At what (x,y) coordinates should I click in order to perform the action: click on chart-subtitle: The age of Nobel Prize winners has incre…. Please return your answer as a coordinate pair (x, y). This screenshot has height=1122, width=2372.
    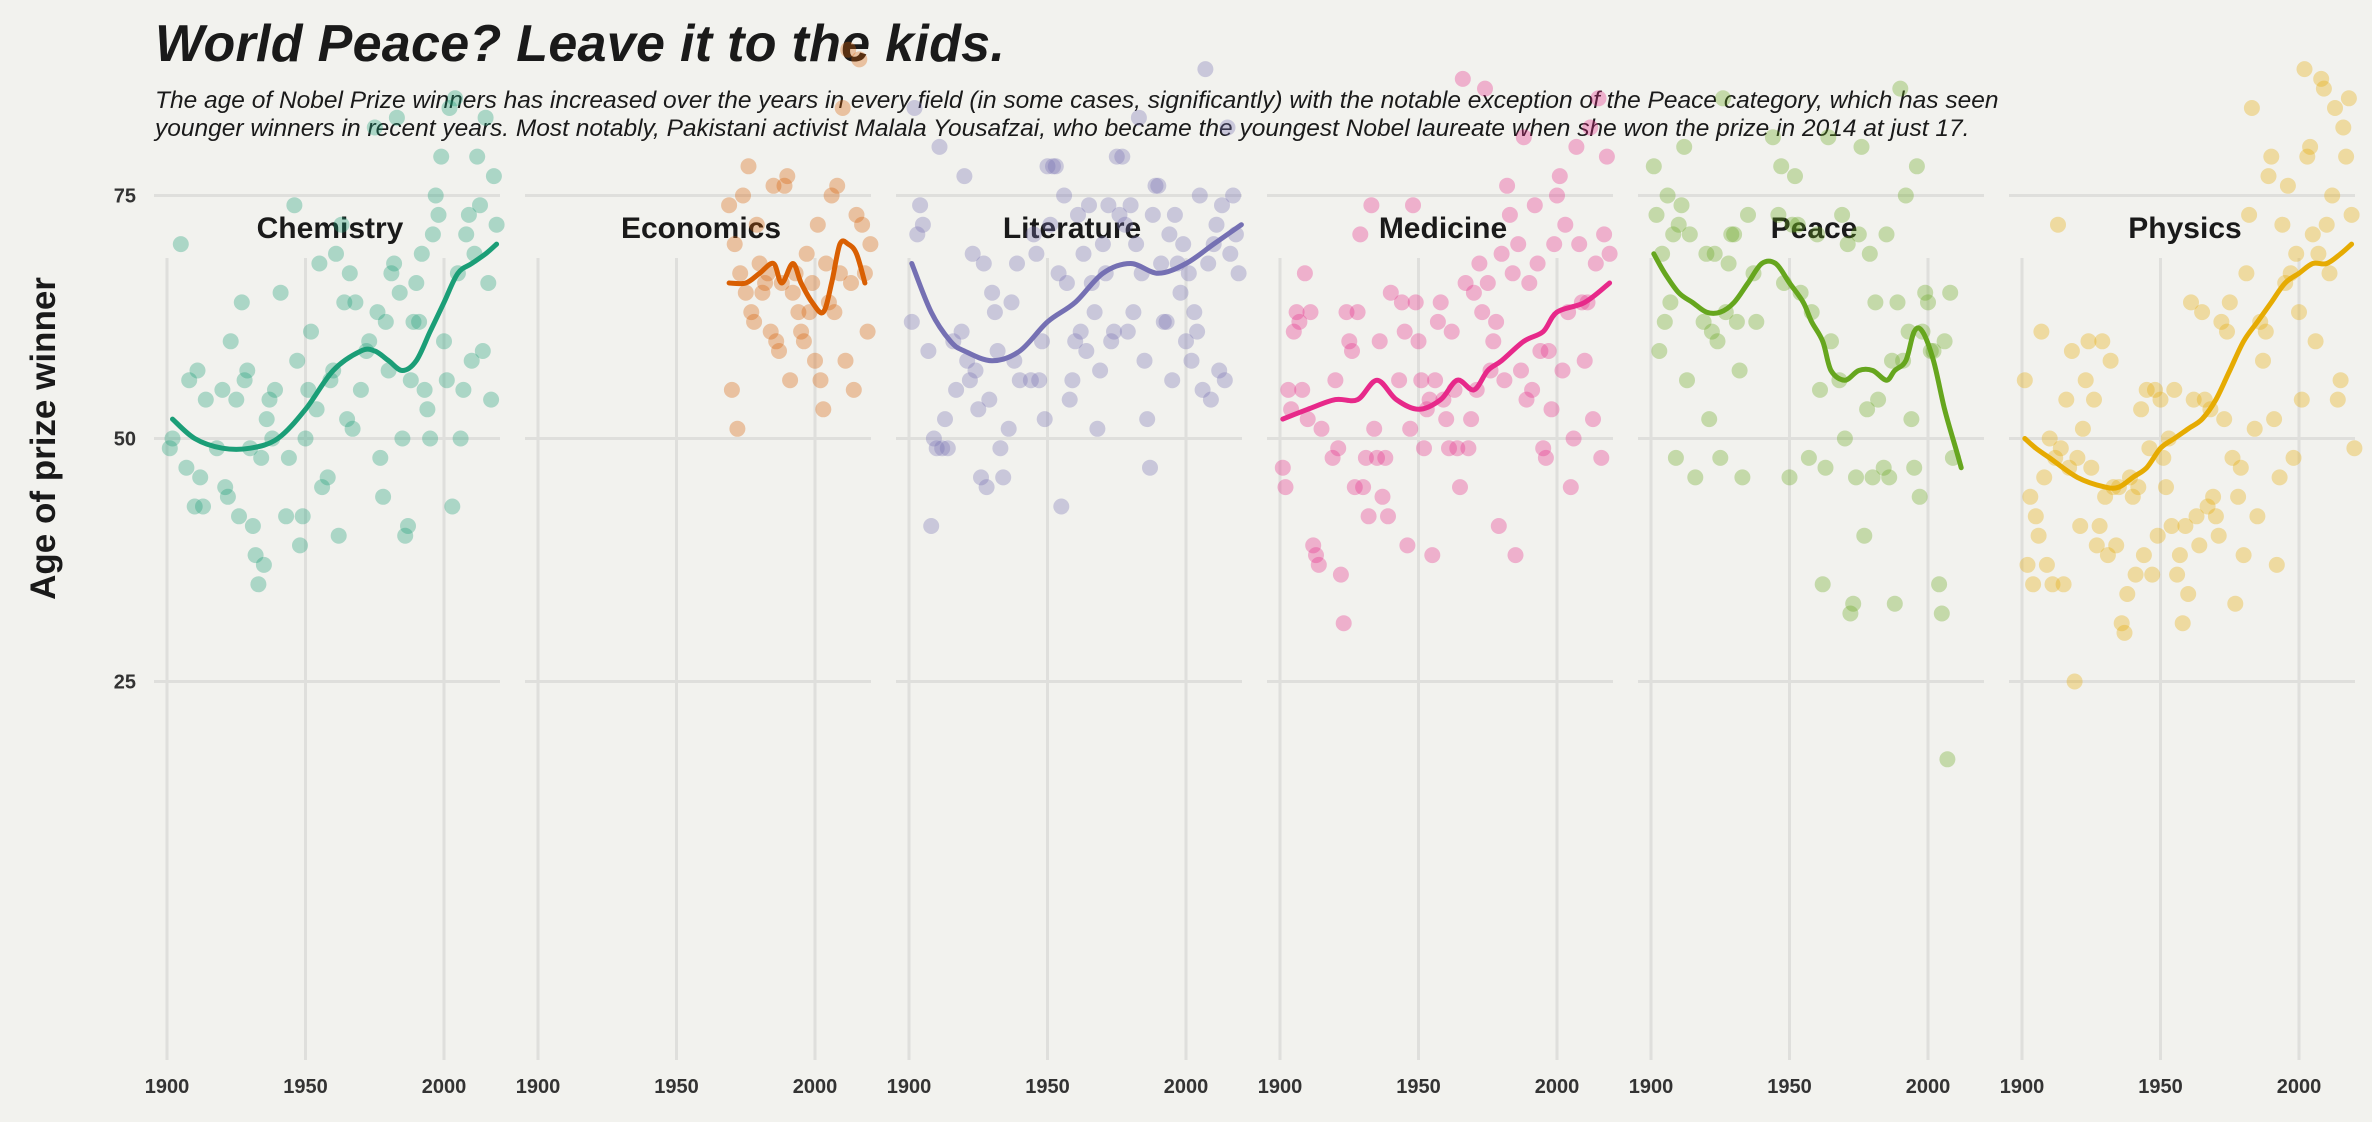
    Looking at the image, I should click on (1077, 114).